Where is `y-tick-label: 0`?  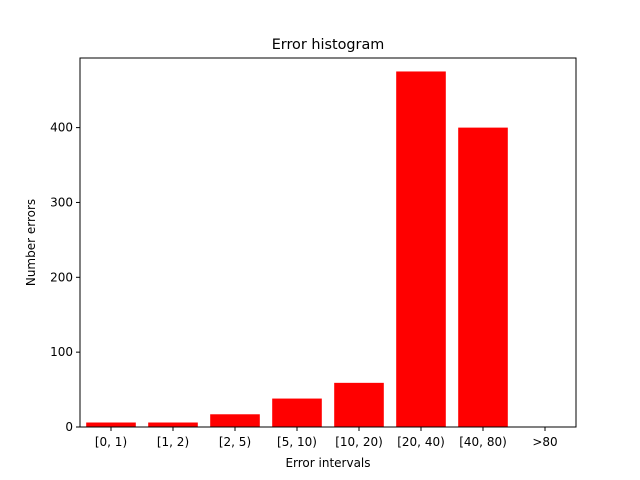 y-tick-label: 0 is located at coordinates (69, 427).